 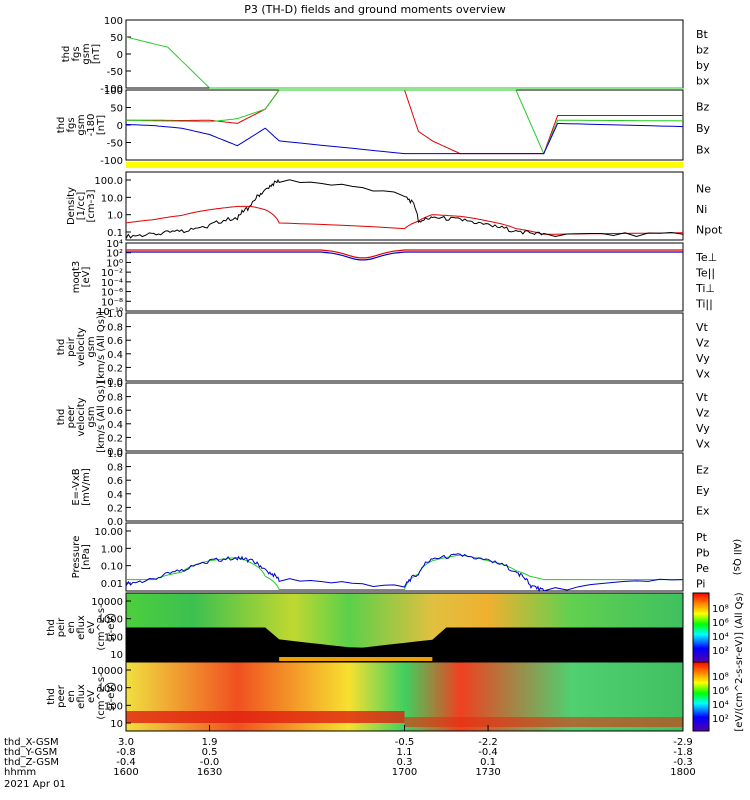 What do you see at coordinates (488, 762) in the screenshot?
I see `x-row-value: 0.1` at bounding box center [488, 762].